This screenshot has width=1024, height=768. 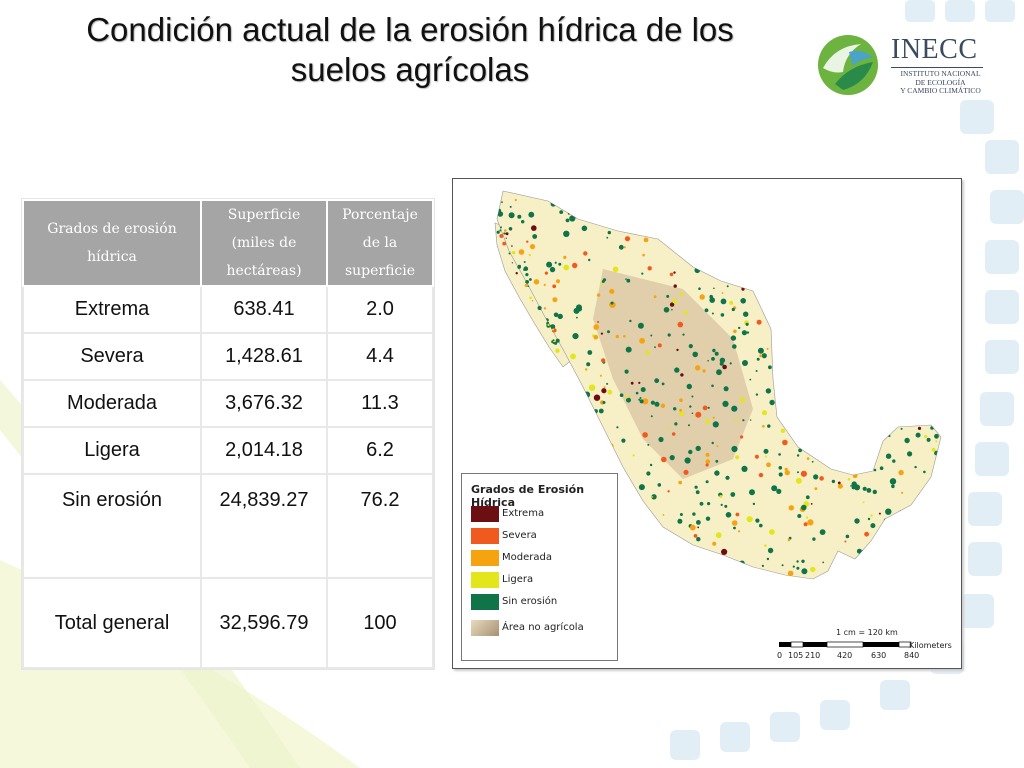 I want to click on table-total-row: Total general 32,596.79 100, so click(x=228, y=623).